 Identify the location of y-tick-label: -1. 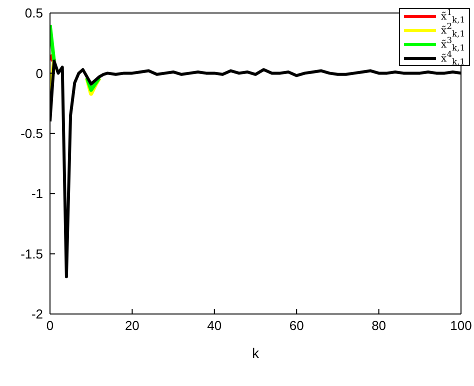
(37, 194).